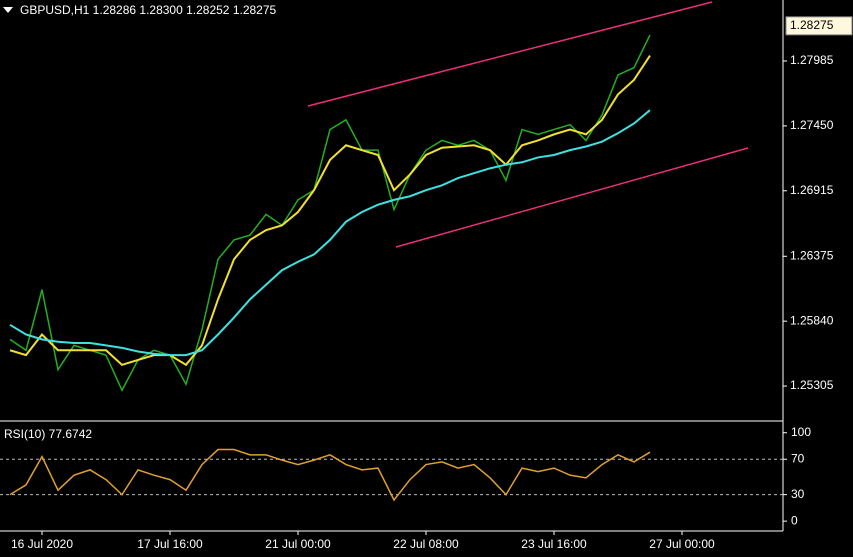 This screenshot has width=853, height=557. What do you see at coordinates (298, 544) in the screenshot?
I see `x-tick-label: 21 Jul 00:00` at bounding box center [298, 544].